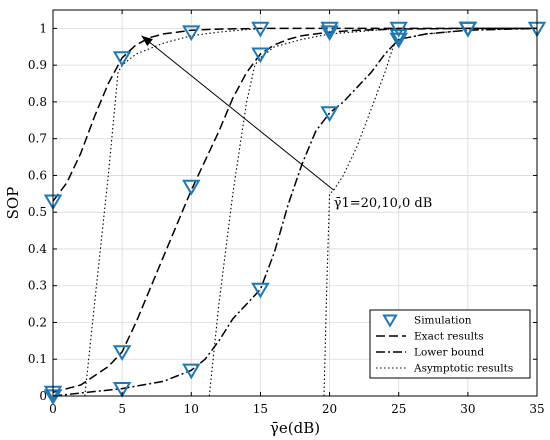  What do you see at coordinates (37, 102) in the screenshot?
I see `y-tick-label: 0.8` at bounding box center [37, 102].